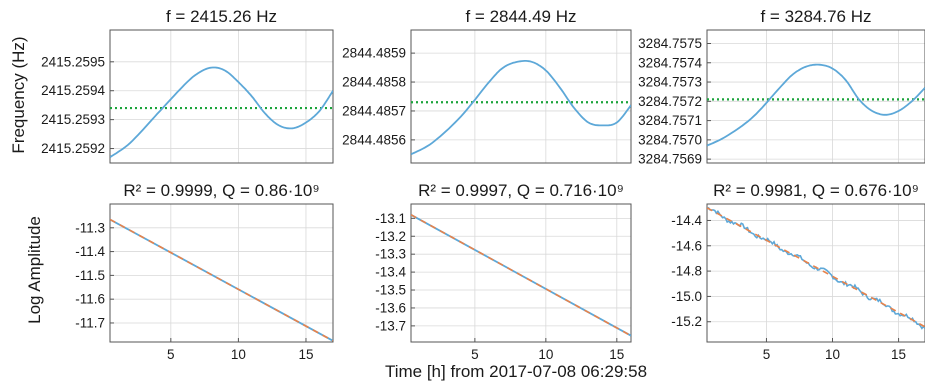 This screenshot has height=387, width=925. I want to click on bottom-row-y-axis-label: Log Amplitude, so click(34, 270).